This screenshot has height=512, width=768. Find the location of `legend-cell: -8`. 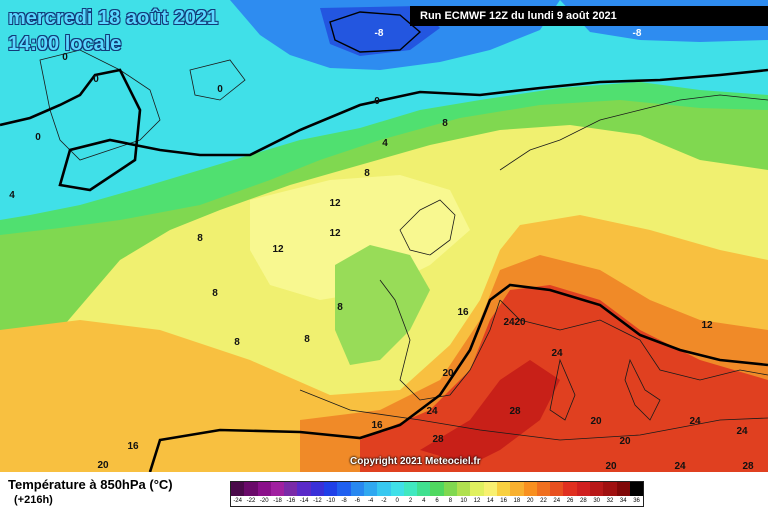

legend-cell: -8 is located at coordinates (344, 494).